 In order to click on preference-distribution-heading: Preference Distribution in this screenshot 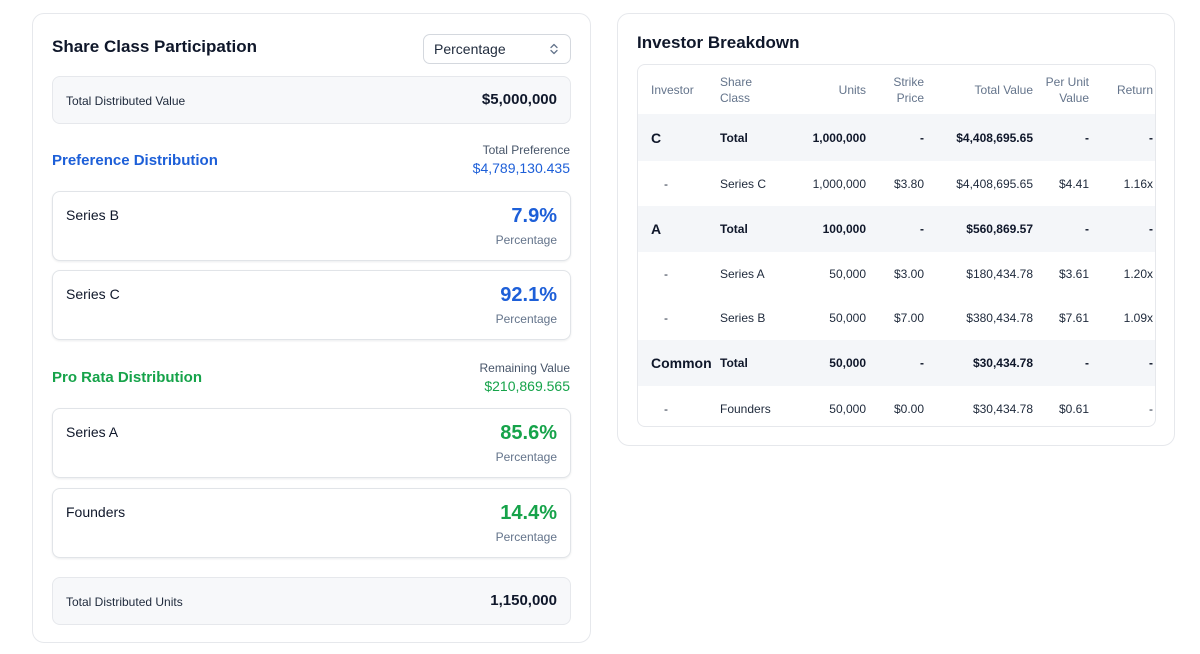, I will do `click(135, 160)`.